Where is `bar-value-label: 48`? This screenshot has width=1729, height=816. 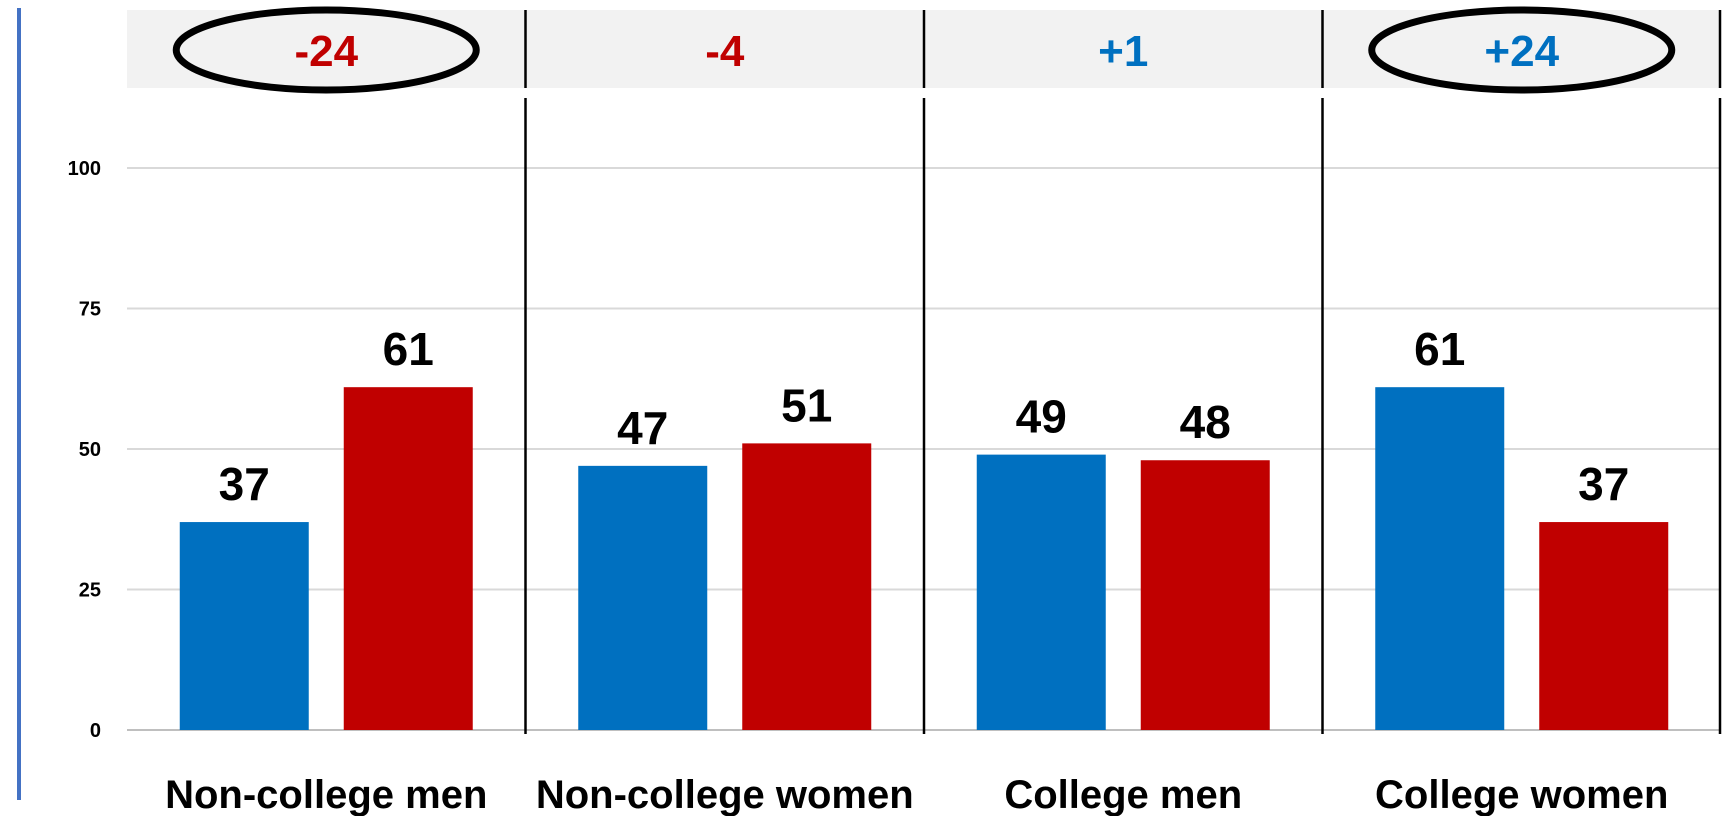 bar-value-label: 48 is located at coordinates (1205, 422).